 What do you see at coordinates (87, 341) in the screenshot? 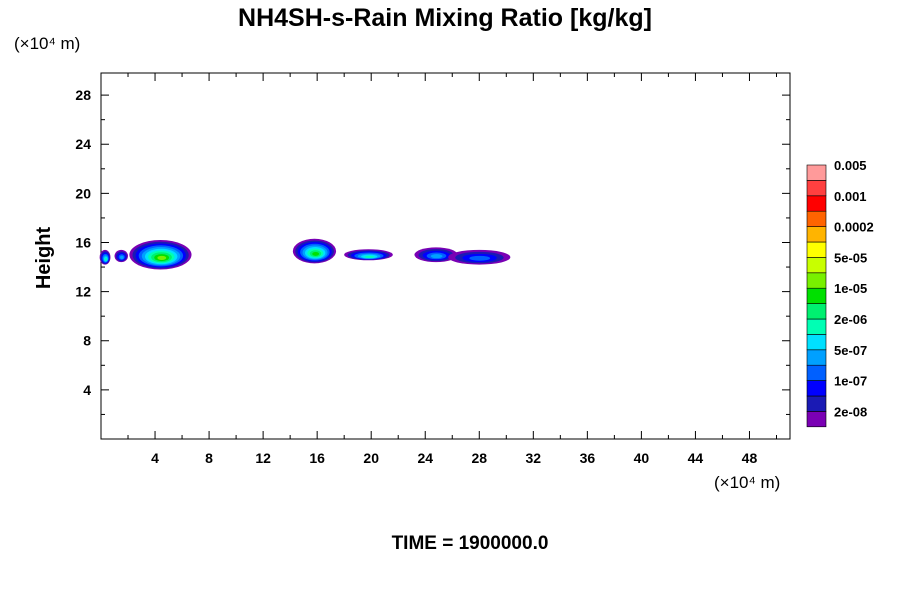
I see `y-tick-label: 8` at bounding box center [87, 341].